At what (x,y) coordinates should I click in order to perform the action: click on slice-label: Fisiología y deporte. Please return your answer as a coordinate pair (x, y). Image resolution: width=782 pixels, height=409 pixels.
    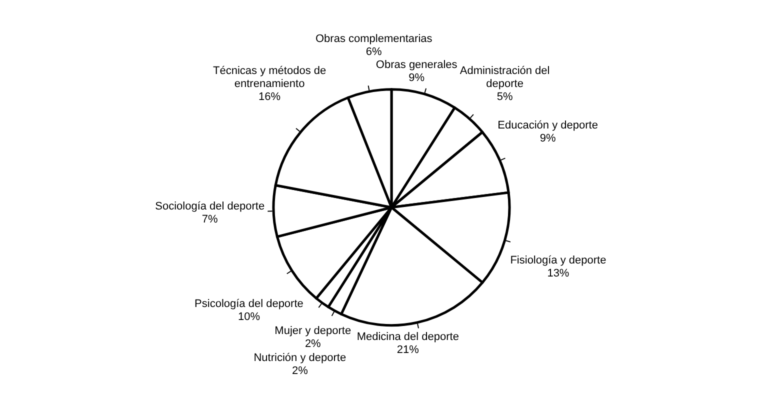
    Looking at the image, I should click on (558, 260).